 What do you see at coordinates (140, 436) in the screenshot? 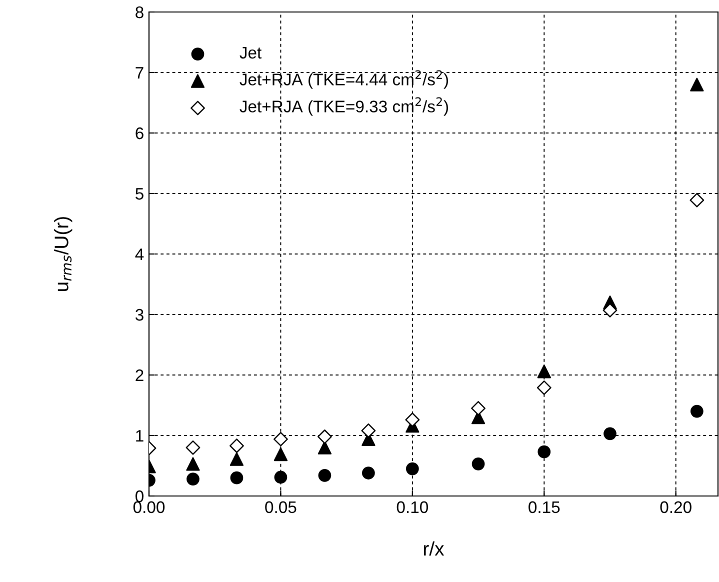
I see `y-tick-label: 1` at bounding box center [140, 436].